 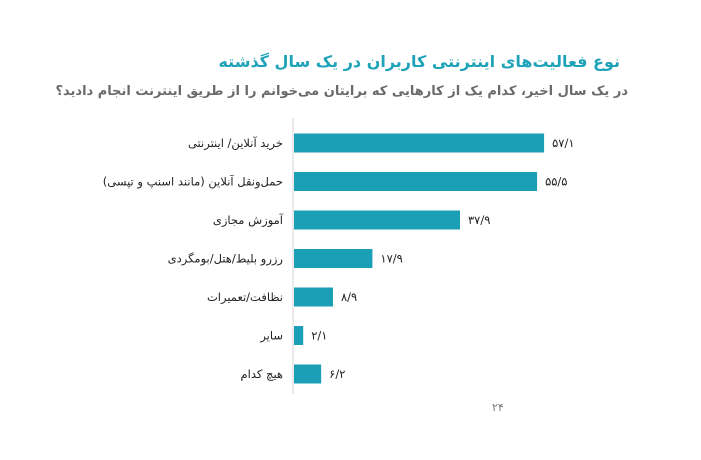 What do you see at coordinates (248, 220) in the screenshot?
I see `category-label: آموزش مجازی` at bounding box center [248, 220].